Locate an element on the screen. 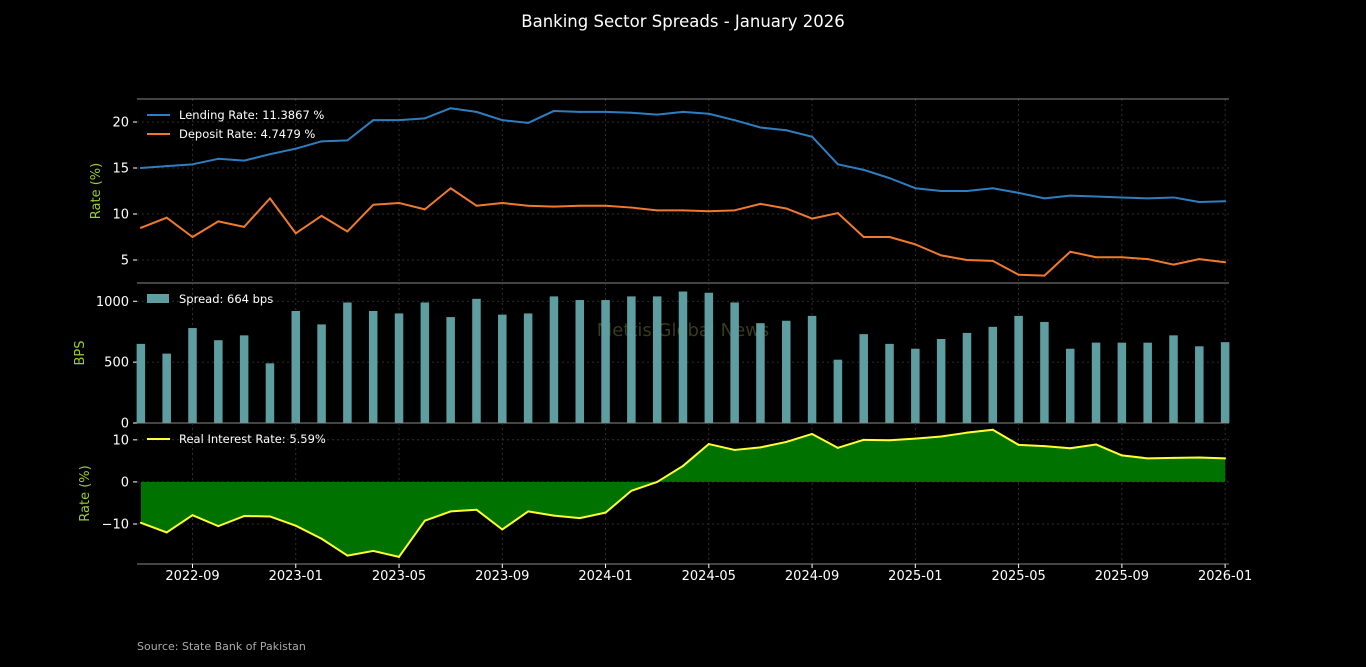 This screenshot has width=1366, height=667. x-tick-label: 2025-09 is located at coordinates (1122, 576).